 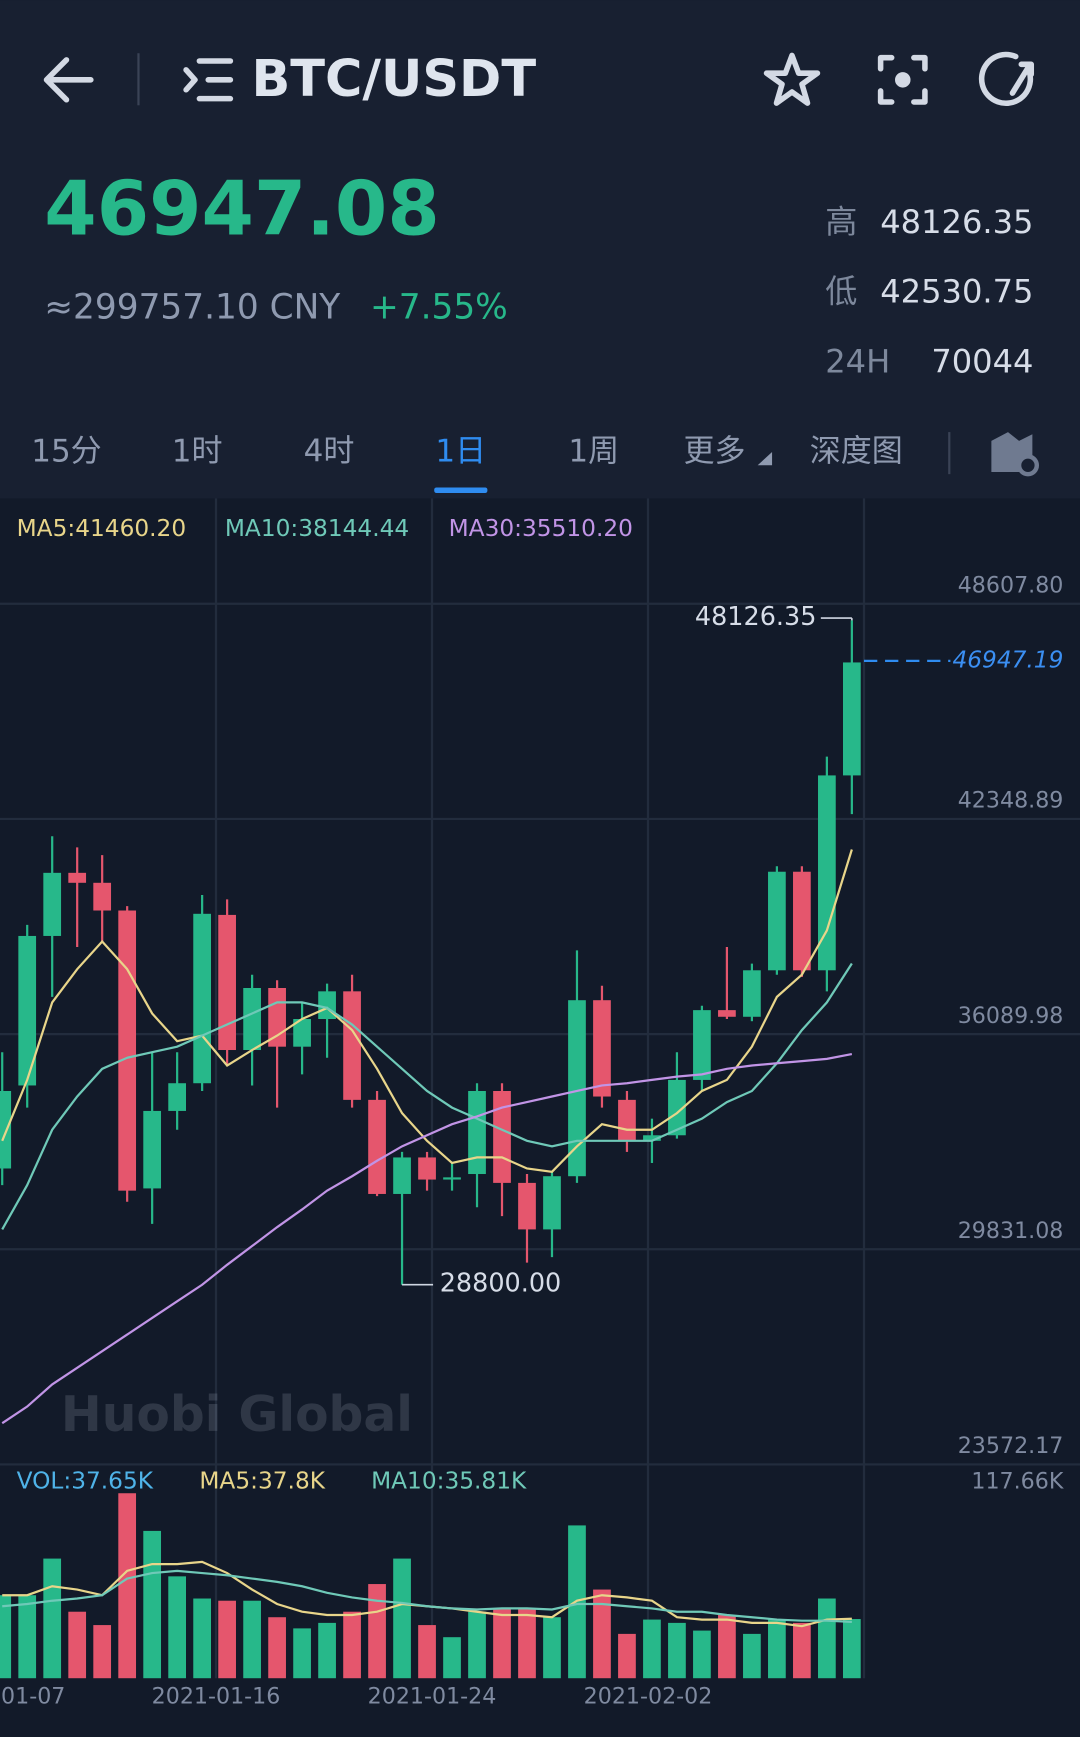 What do you see at coordinates (192, 308) in the screenshot?
I see `cny-price: ≈299757.10 CNY` at bounding box center [192, 308].